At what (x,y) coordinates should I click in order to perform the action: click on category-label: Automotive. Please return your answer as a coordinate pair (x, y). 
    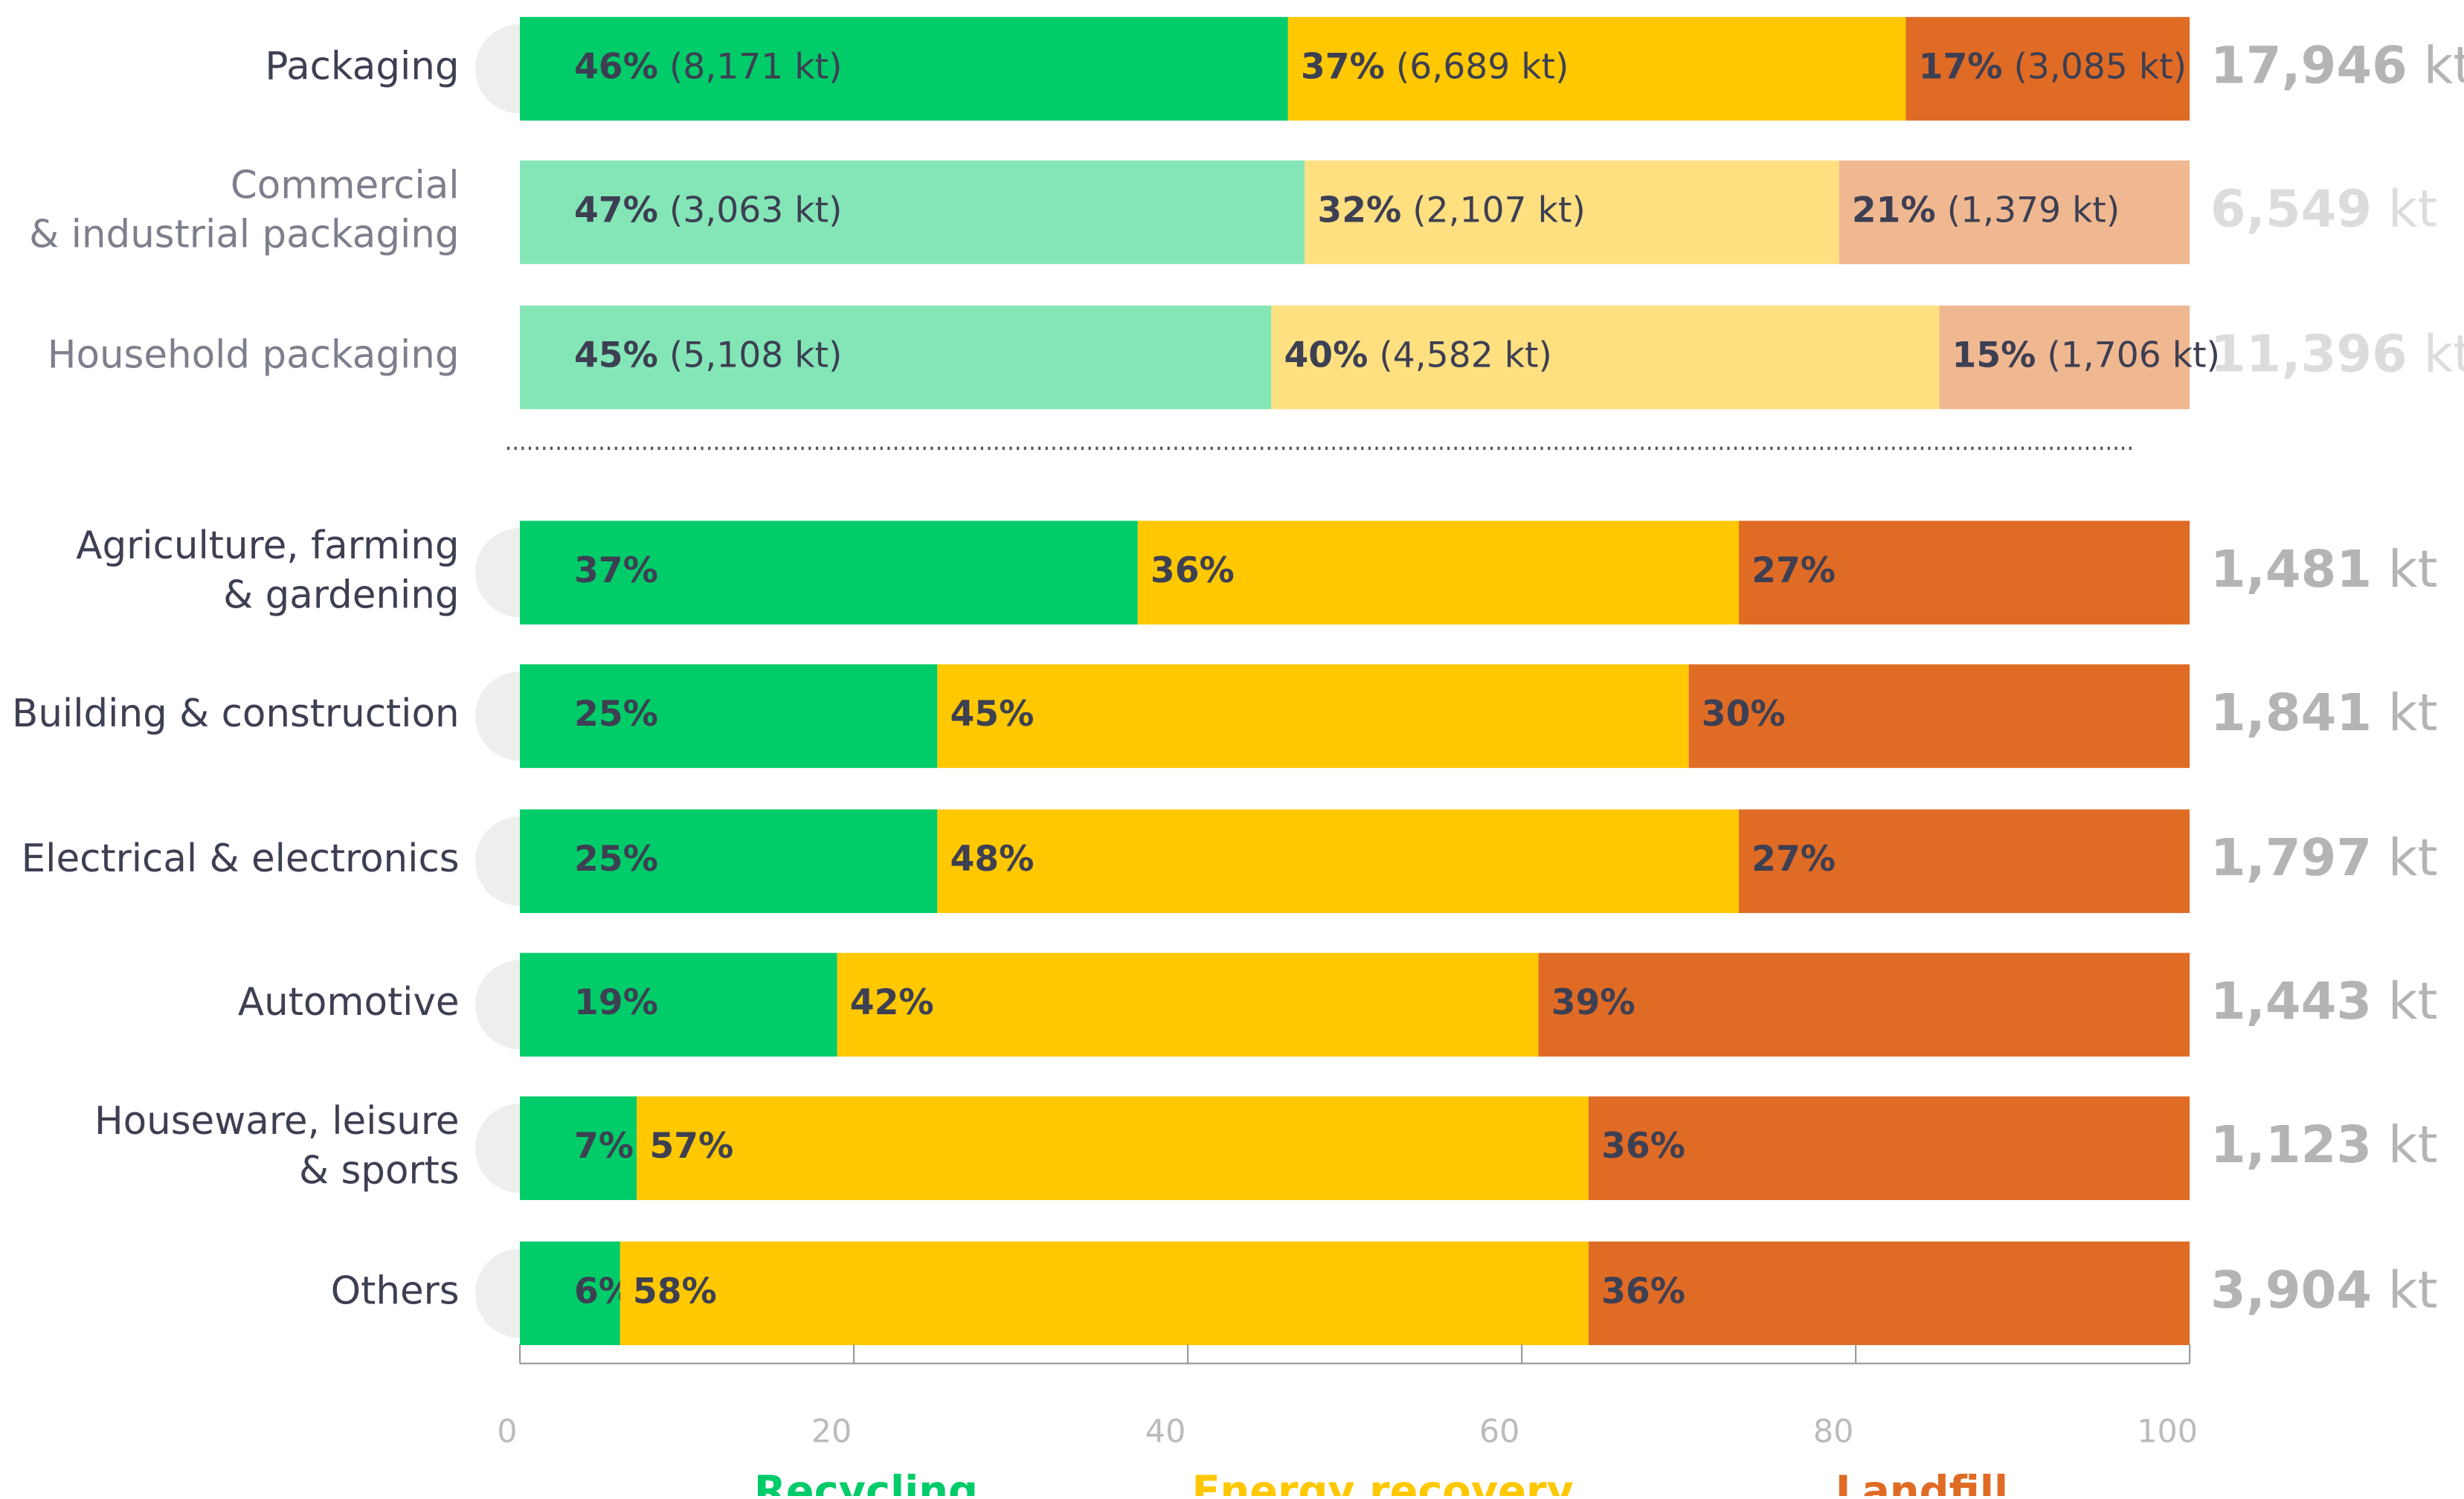
    Looking at the image, I should click on (349, 1002).